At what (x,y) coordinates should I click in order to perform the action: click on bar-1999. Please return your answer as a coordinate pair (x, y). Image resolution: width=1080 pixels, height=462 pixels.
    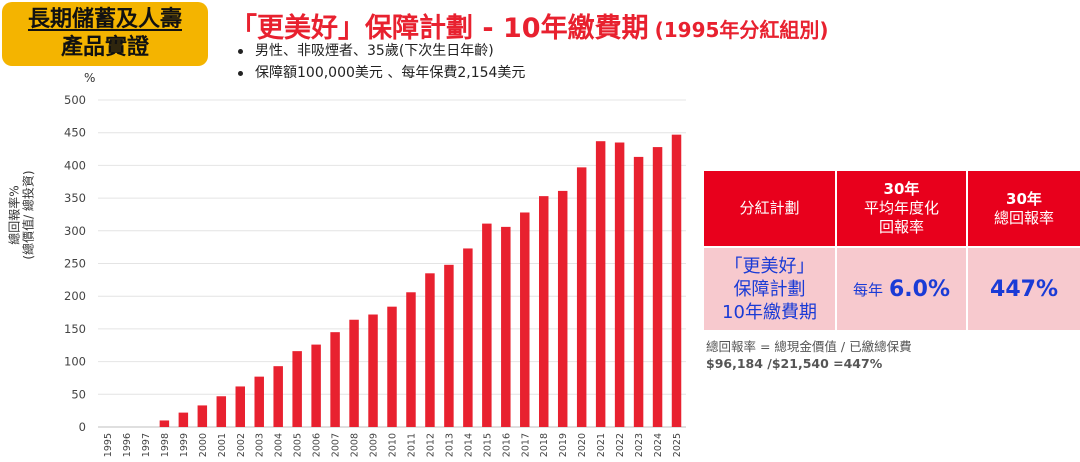
    Looking at the image, I should click on (183, 419).